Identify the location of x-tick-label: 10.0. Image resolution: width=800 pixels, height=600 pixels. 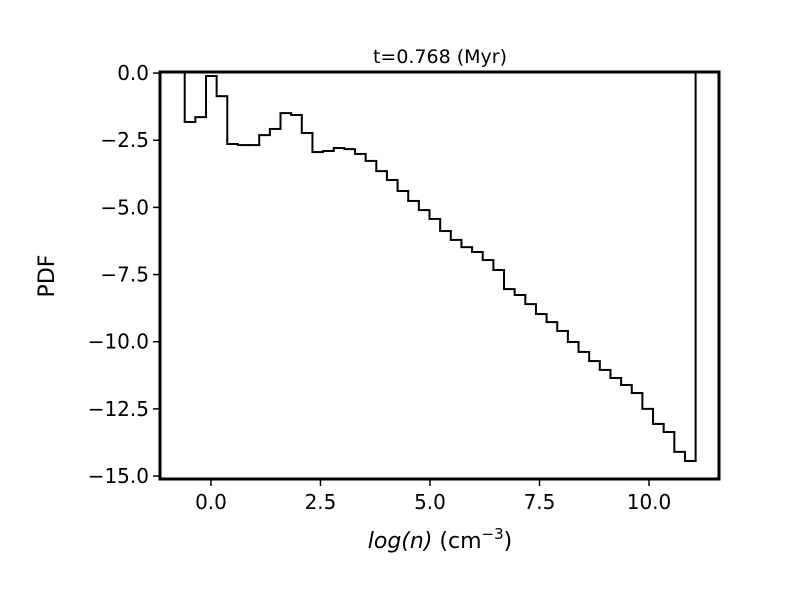
(649, 502).